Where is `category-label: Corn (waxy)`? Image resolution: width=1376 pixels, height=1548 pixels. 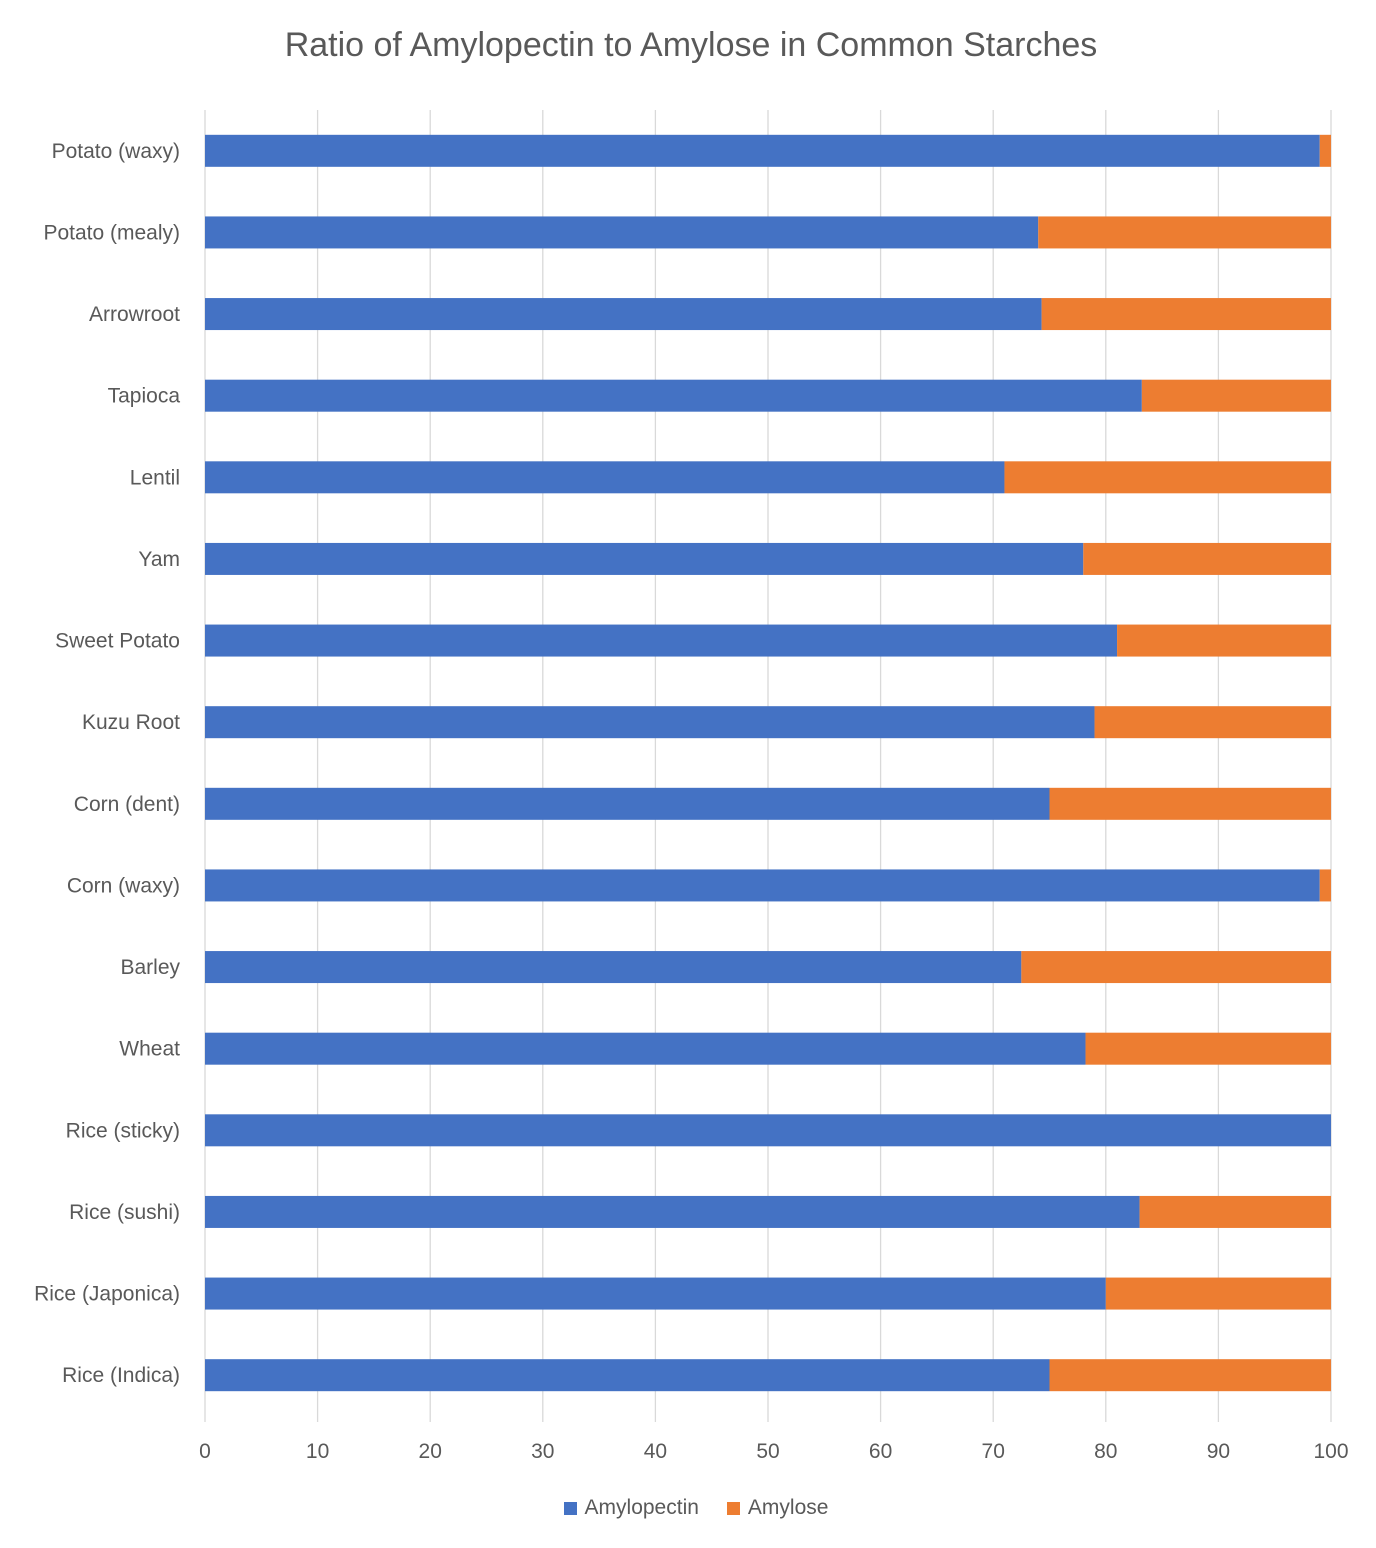
category-label: Corn (waxy) is located at coordinates (123, 885).